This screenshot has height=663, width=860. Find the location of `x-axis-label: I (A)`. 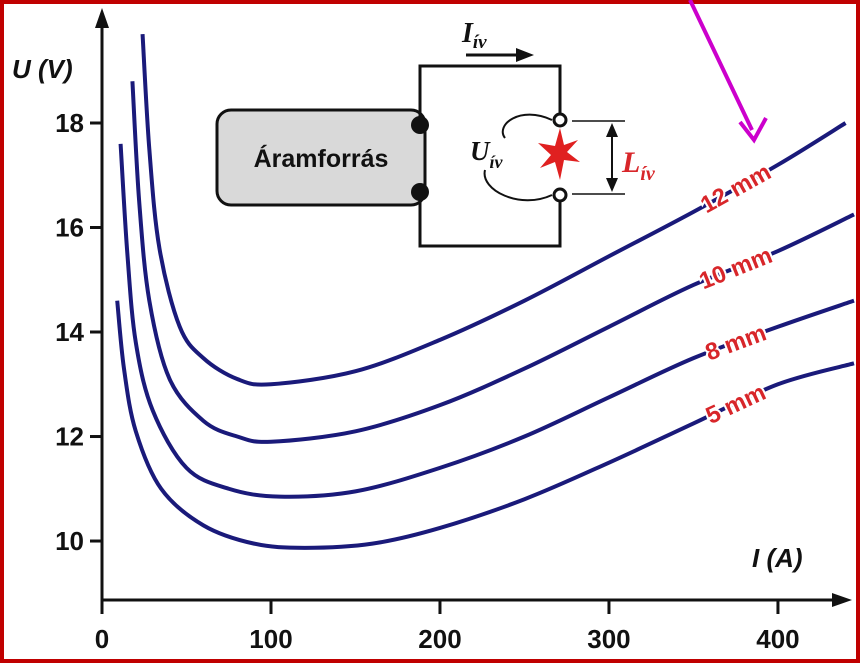

x-axis-label: I (A) is located at coordinates (777, 558).